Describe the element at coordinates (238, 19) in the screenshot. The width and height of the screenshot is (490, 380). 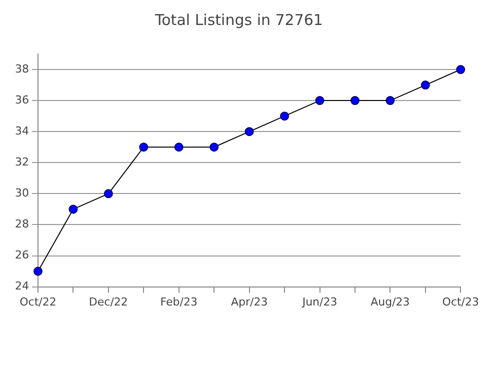
I see `chart-title: Total Listings in 72761` at that location.